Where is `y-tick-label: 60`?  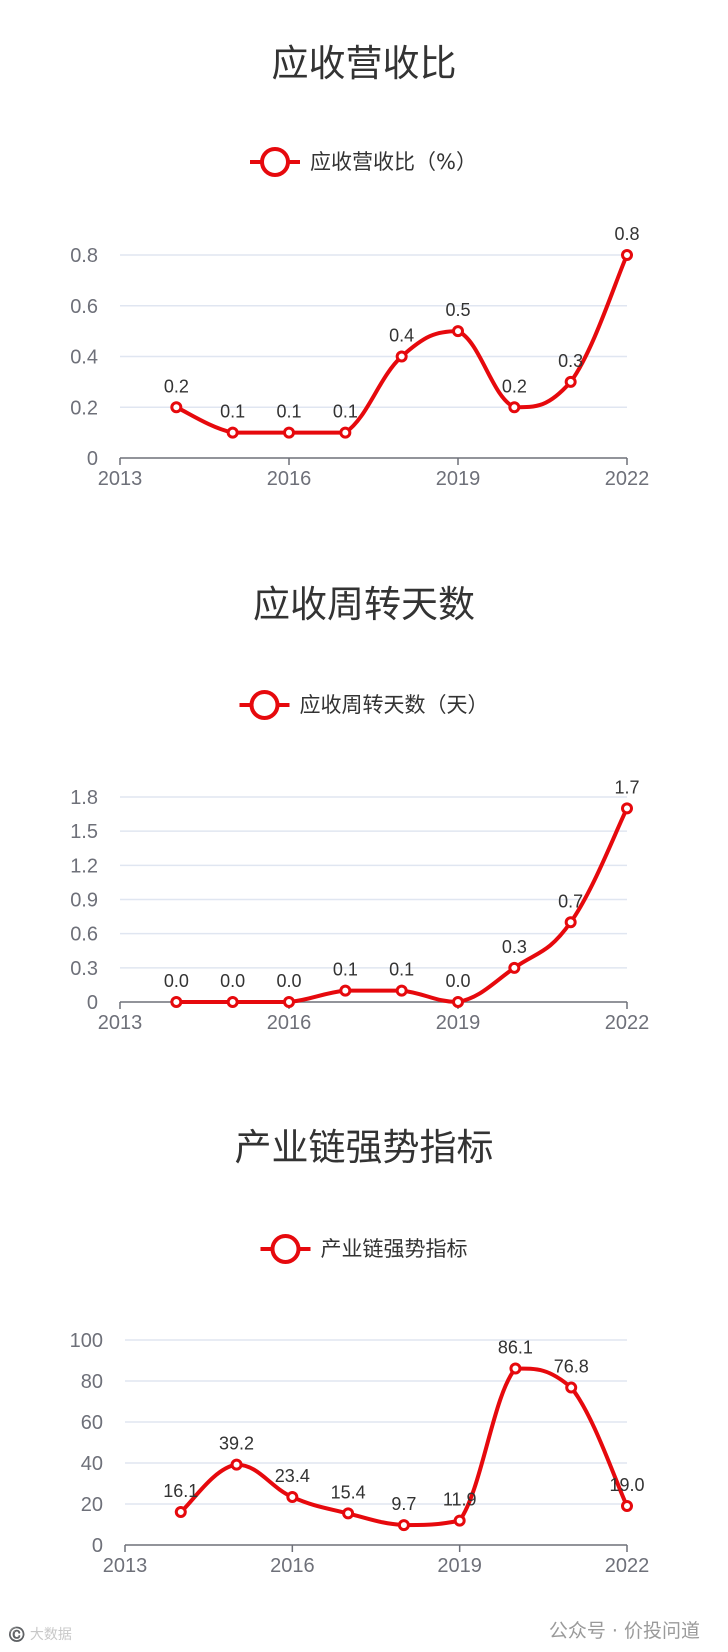
y-tick-label: 60 is located at coordinates (92, 1423).